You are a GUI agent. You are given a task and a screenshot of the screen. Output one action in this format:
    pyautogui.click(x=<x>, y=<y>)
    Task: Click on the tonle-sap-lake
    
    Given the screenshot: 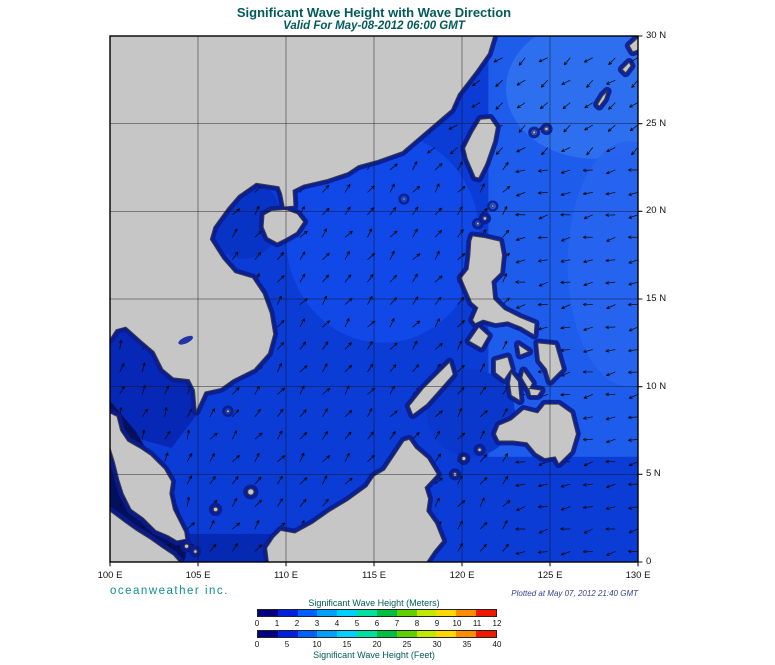 What is the action you would take?
    pyautogui.click(x=185, y=340)
    